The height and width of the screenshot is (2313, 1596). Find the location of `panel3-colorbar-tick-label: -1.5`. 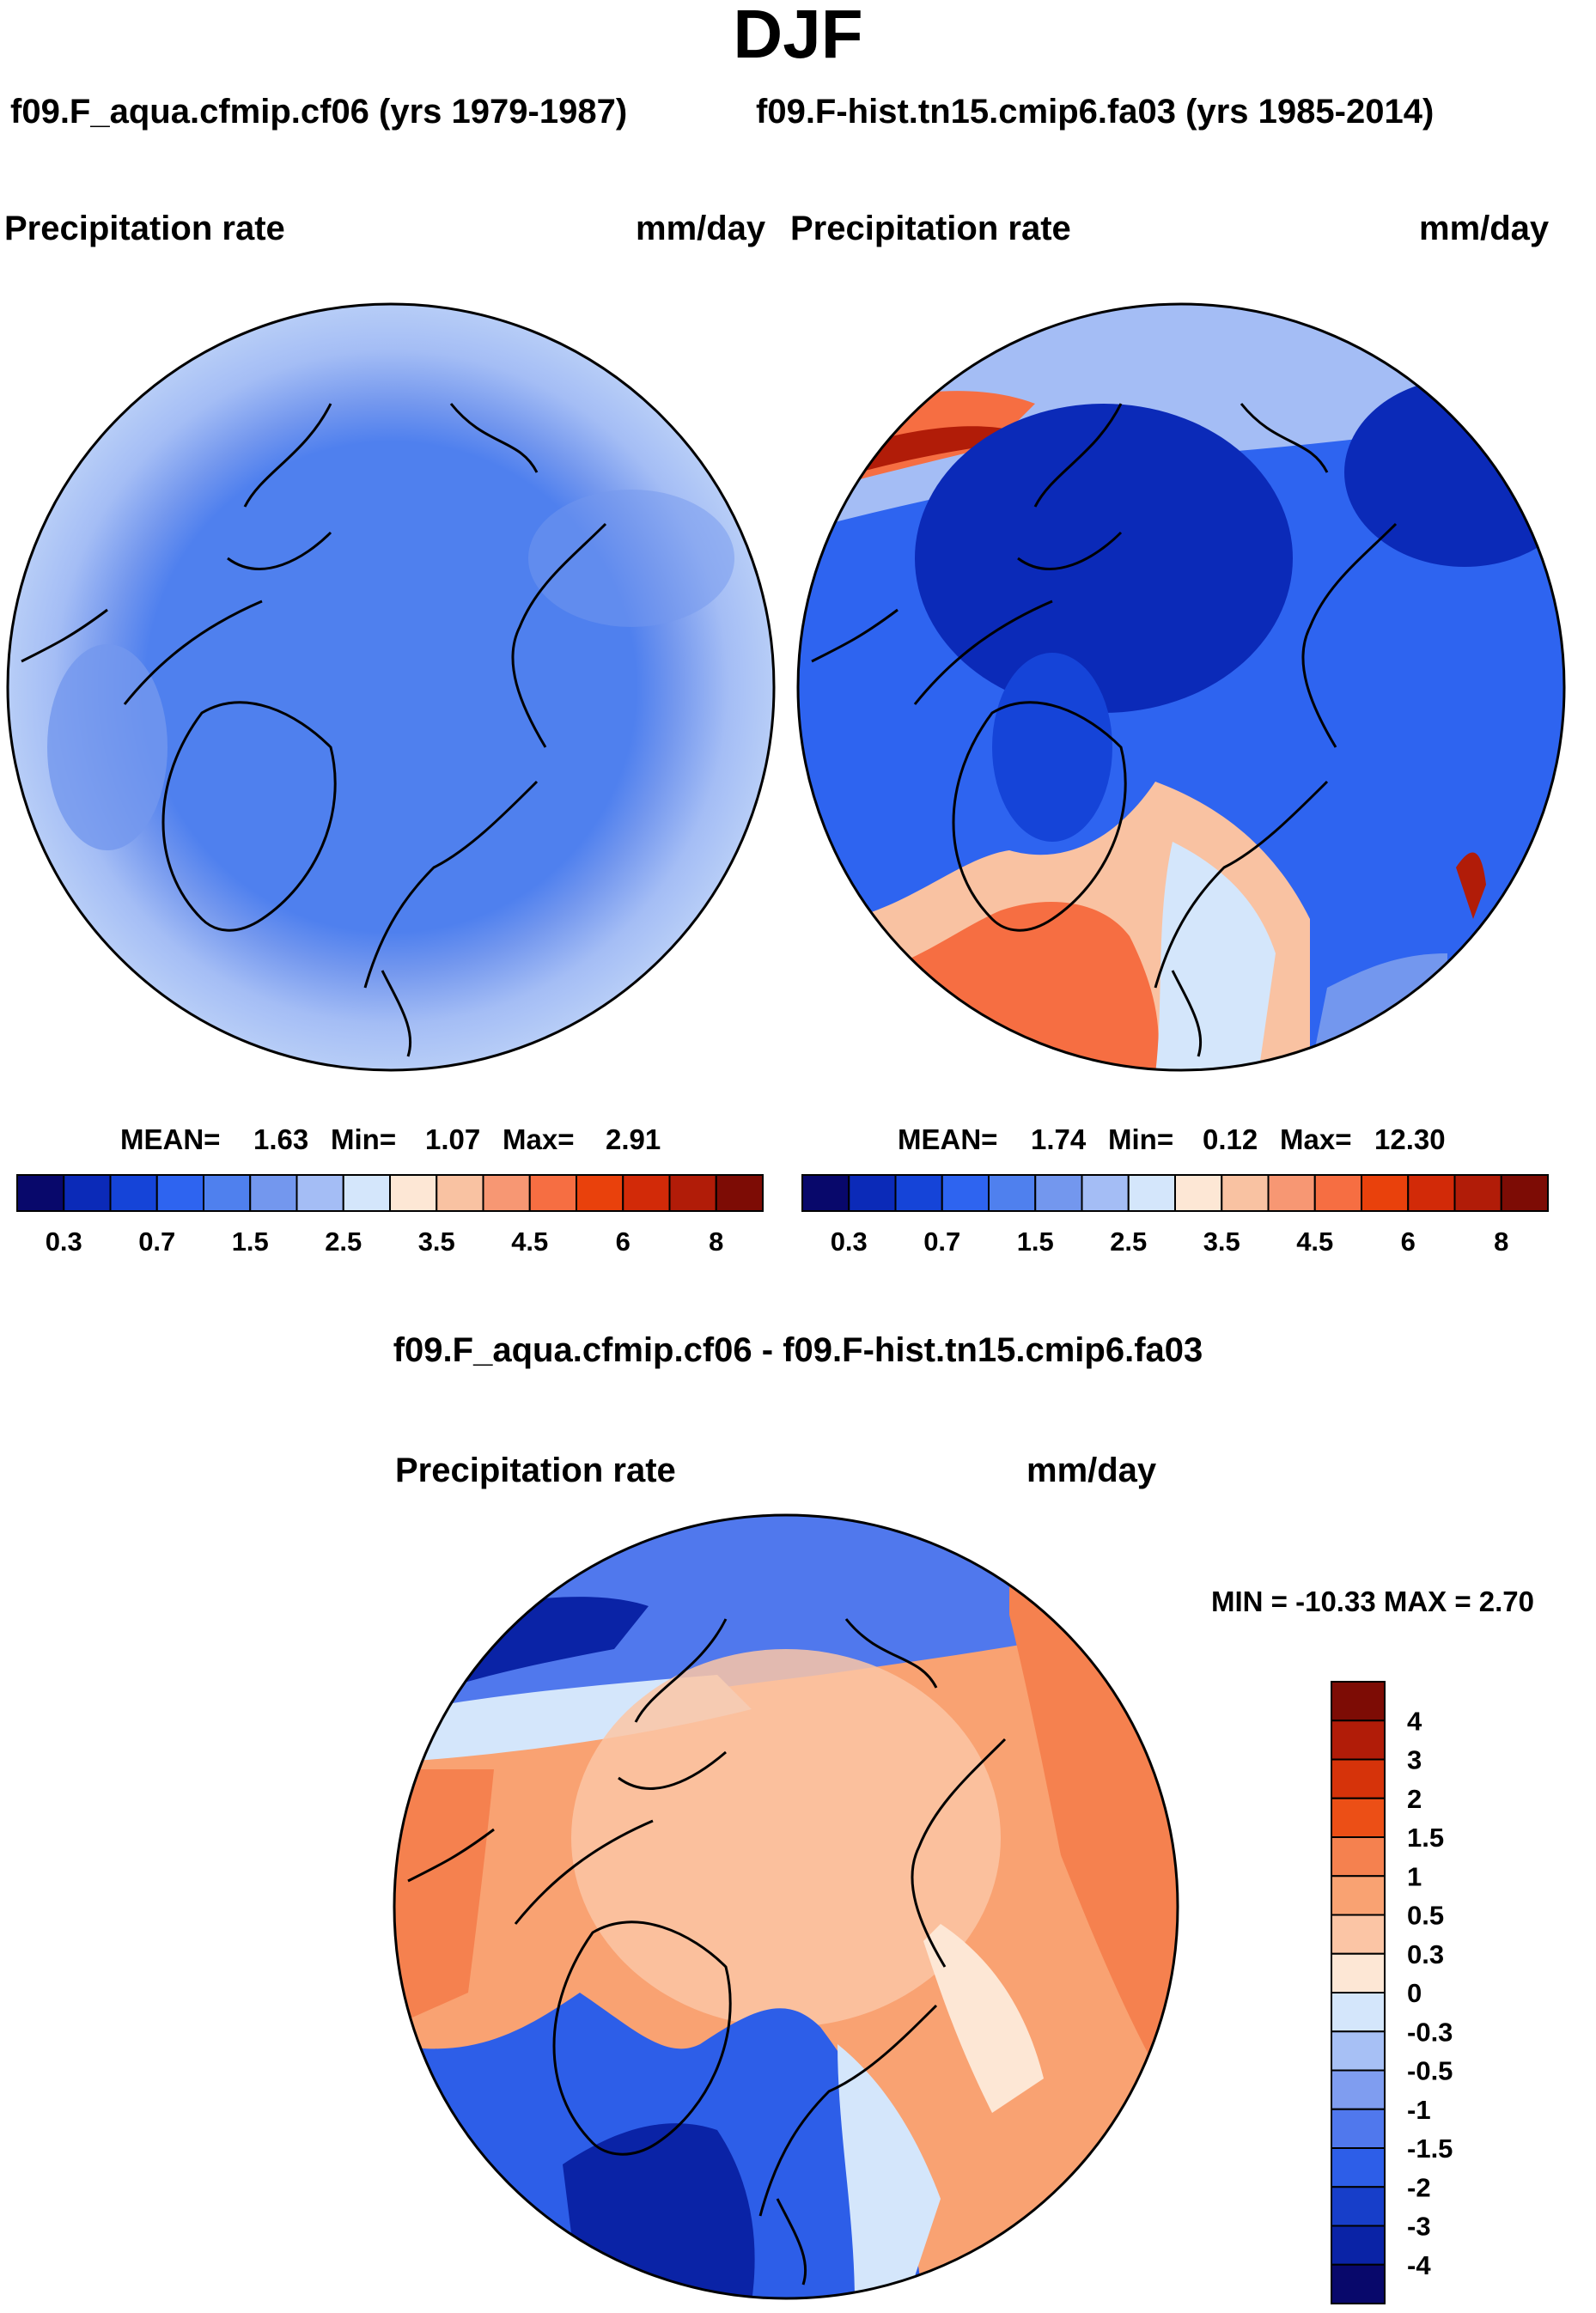

panel3-colorbar-tick-label: -1.5 is located at coordinates (1430, 2148).